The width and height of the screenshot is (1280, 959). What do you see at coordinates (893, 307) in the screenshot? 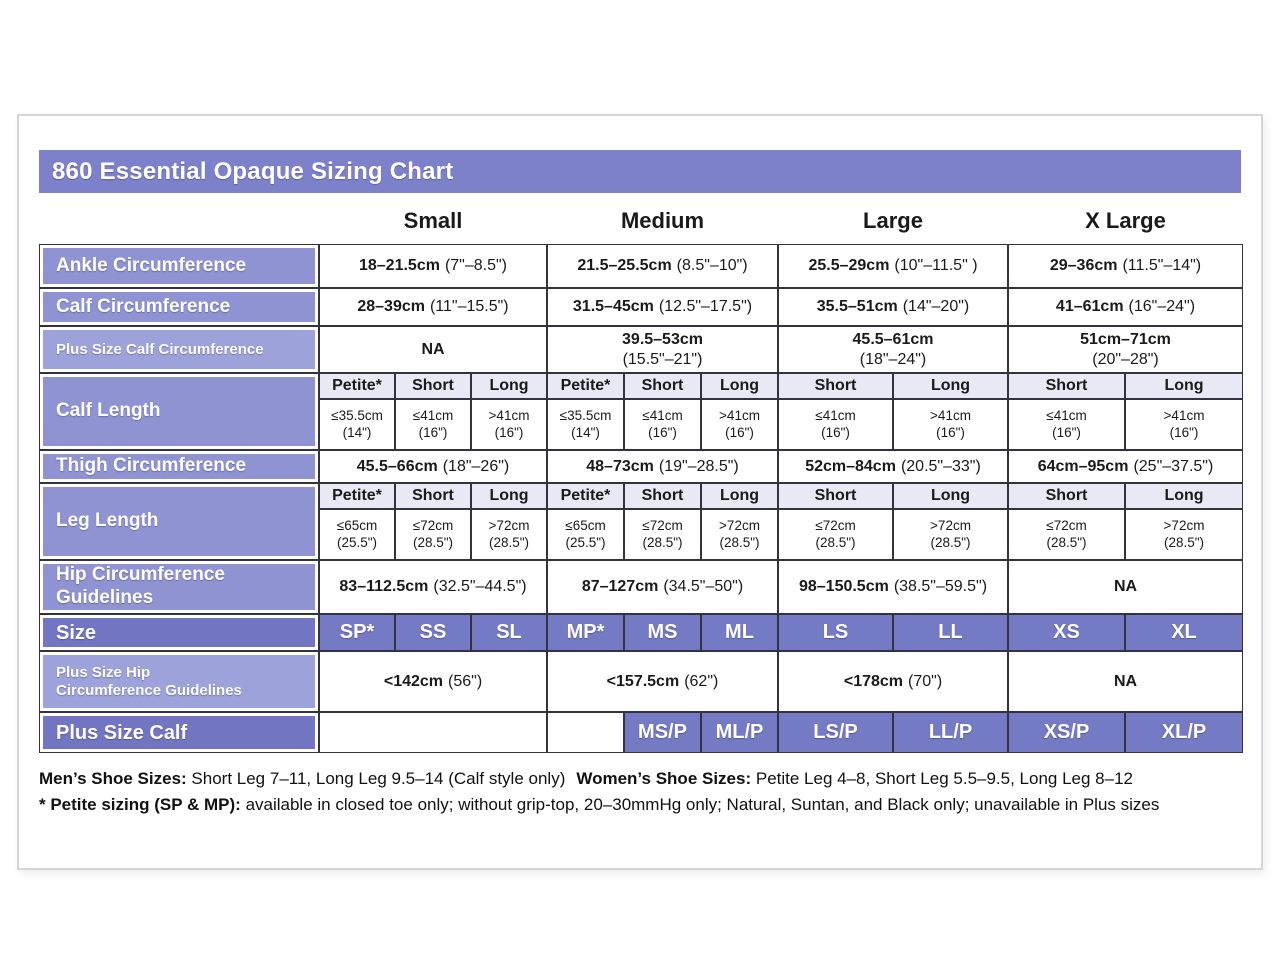
I see `cell-calf-large: 35.5–51cm (14"–20")` at bounding box center [893, 307].